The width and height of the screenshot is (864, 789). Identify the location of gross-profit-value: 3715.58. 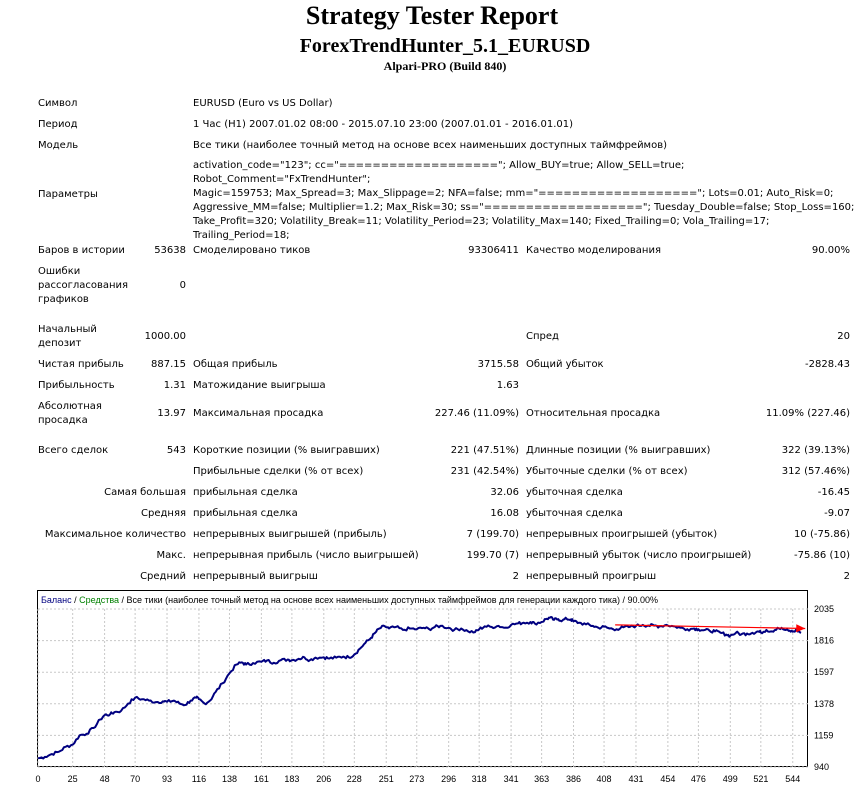
(498, 364).